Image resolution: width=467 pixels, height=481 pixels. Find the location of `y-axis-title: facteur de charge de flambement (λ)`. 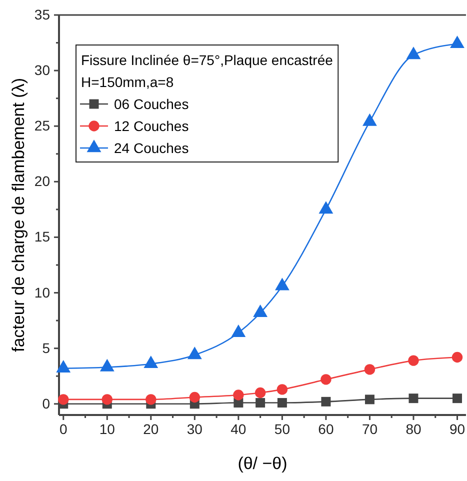

y-axis-title: facteur de charge de flambement (λ) is located at coordinates (18, 215).